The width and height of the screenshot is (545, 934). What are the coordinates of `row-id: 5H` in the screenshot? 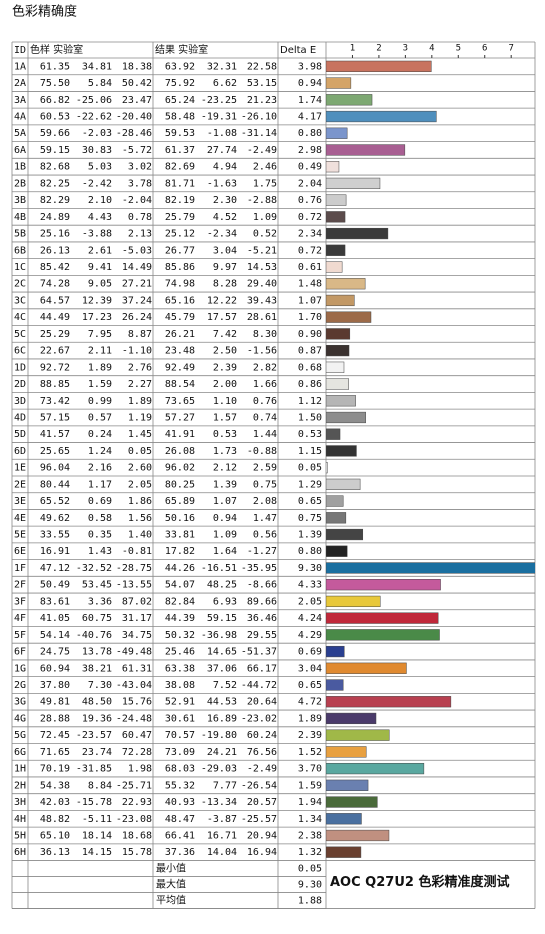 It's located at (20, 835).